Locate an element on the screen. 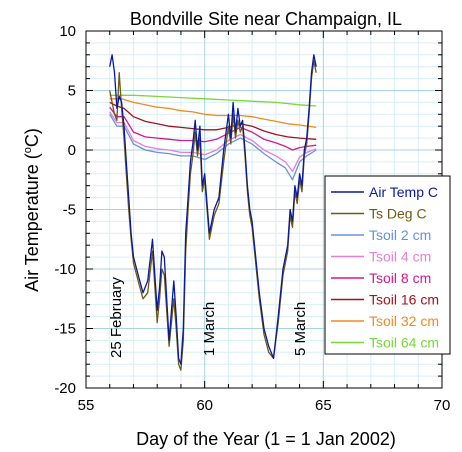  legend-tsoil-2-cm-label: Tsoil 2 cm is located at coordinates (400, 235).